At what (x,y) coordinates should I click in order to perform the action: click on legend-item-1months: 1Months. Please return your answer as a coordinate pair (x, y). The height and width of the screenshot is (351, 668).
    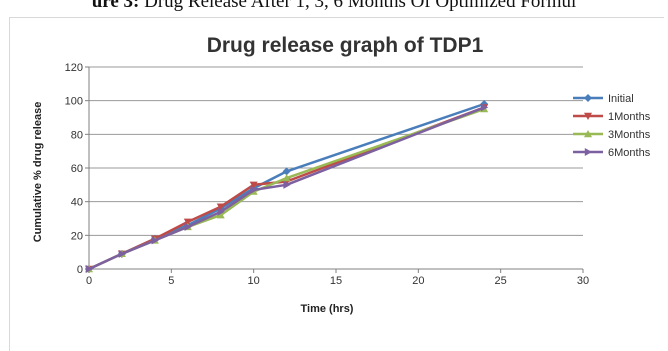
    Looking at the image, I should click on (612, 117).